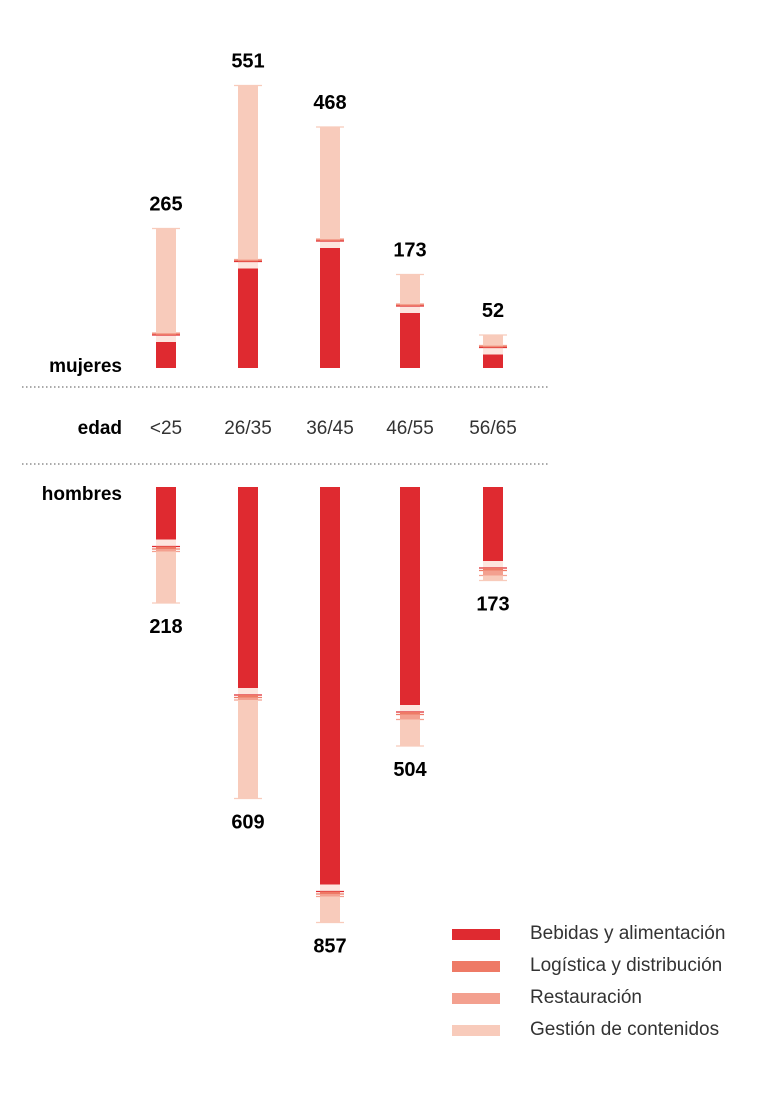  Describe the element at coordinates (493, 428) in the screenshot. I see `age-tick-label: 56/65` at that location.